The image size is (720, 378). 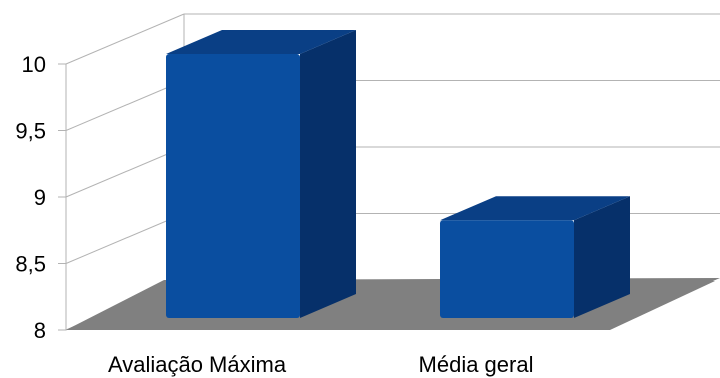 What do you see at coordinates (476, 364) in the screenshot?
I see `x-category-label: Média geral` at bounding box center [476, 364].